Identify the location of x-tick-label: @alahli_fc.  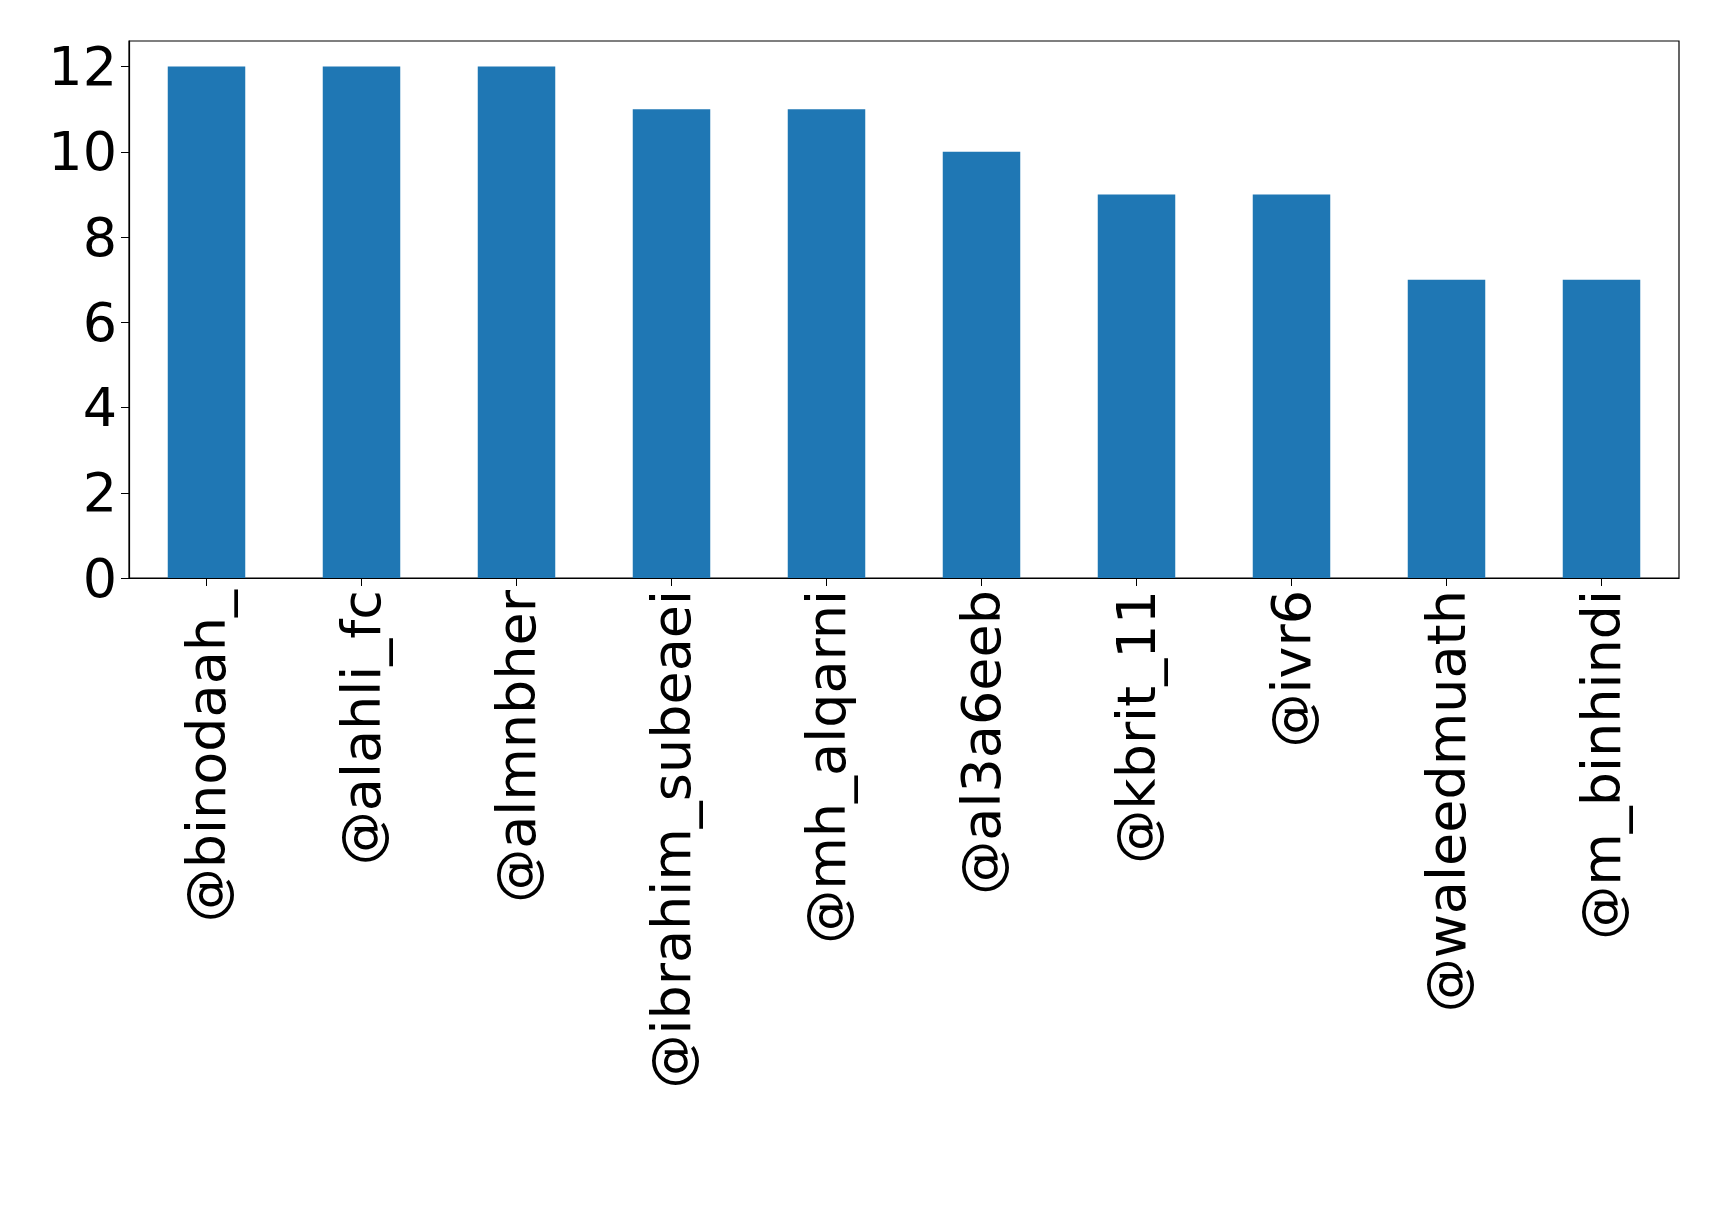
(361, 728).